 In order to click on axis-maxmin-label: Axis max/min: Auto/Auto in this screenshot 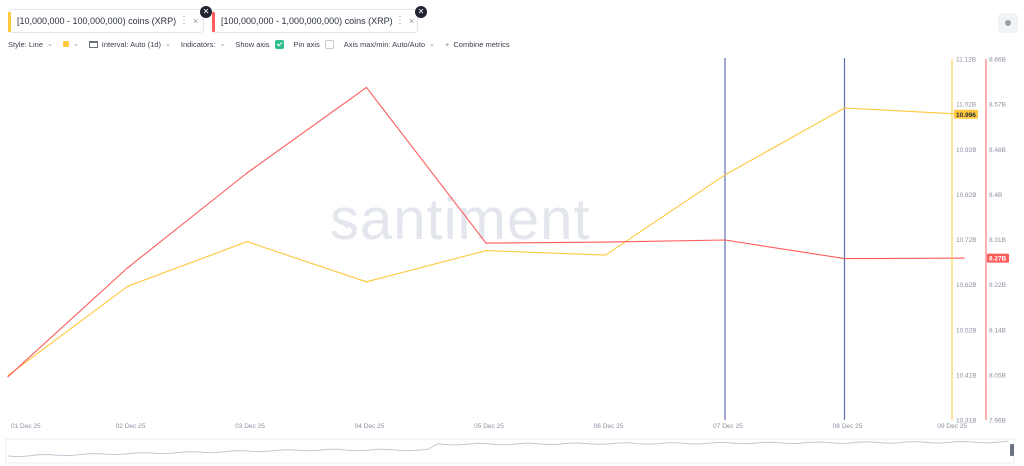, I will do `click(384, 44)`.